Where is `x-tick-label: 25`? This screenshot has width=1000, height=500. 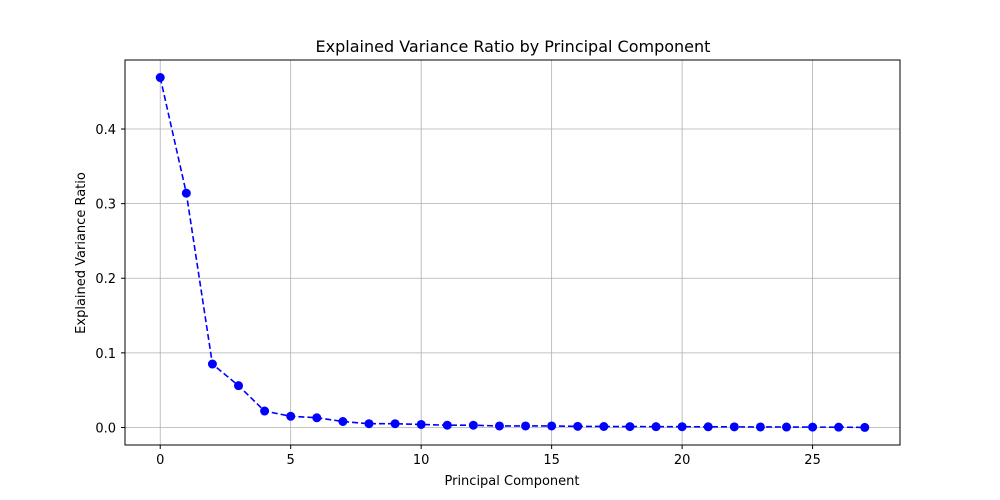
x-tick-label: 25 is located at coordinates (812, 460).